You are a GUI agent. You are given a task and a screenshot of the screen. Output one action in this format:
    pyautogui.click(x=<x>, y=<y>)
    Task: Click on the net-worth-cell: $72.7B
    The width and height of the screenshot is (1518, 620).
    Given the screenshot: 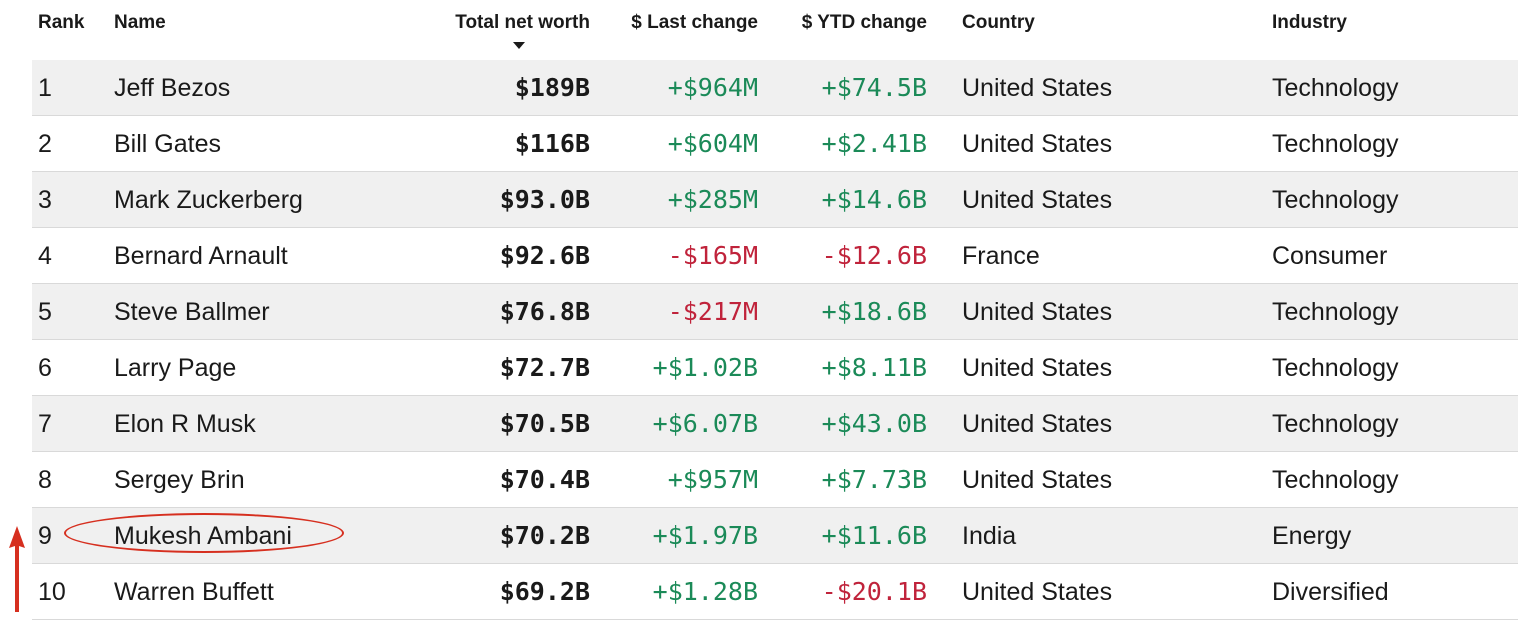 What is the action you would take?
    pyautogui.click(x=544, y=367)
    